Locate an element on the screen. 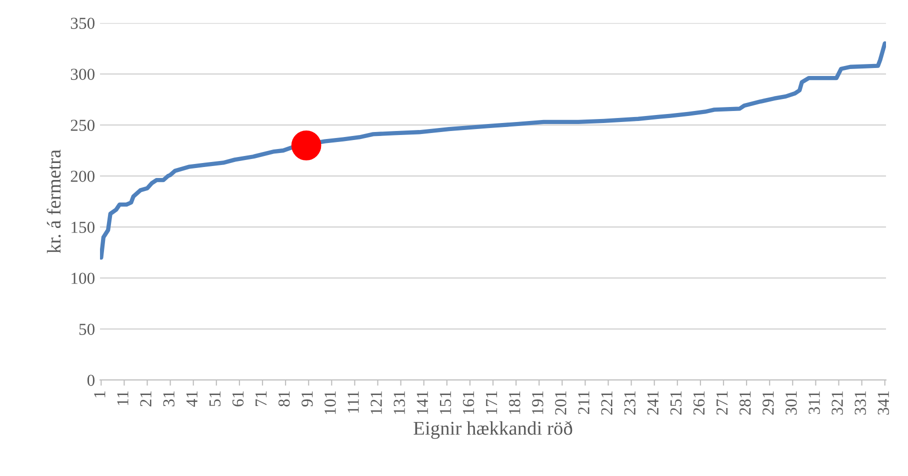 This screenshot has width=908, height=476. x-tick-label: 91 is located at coordinates (307, 399).